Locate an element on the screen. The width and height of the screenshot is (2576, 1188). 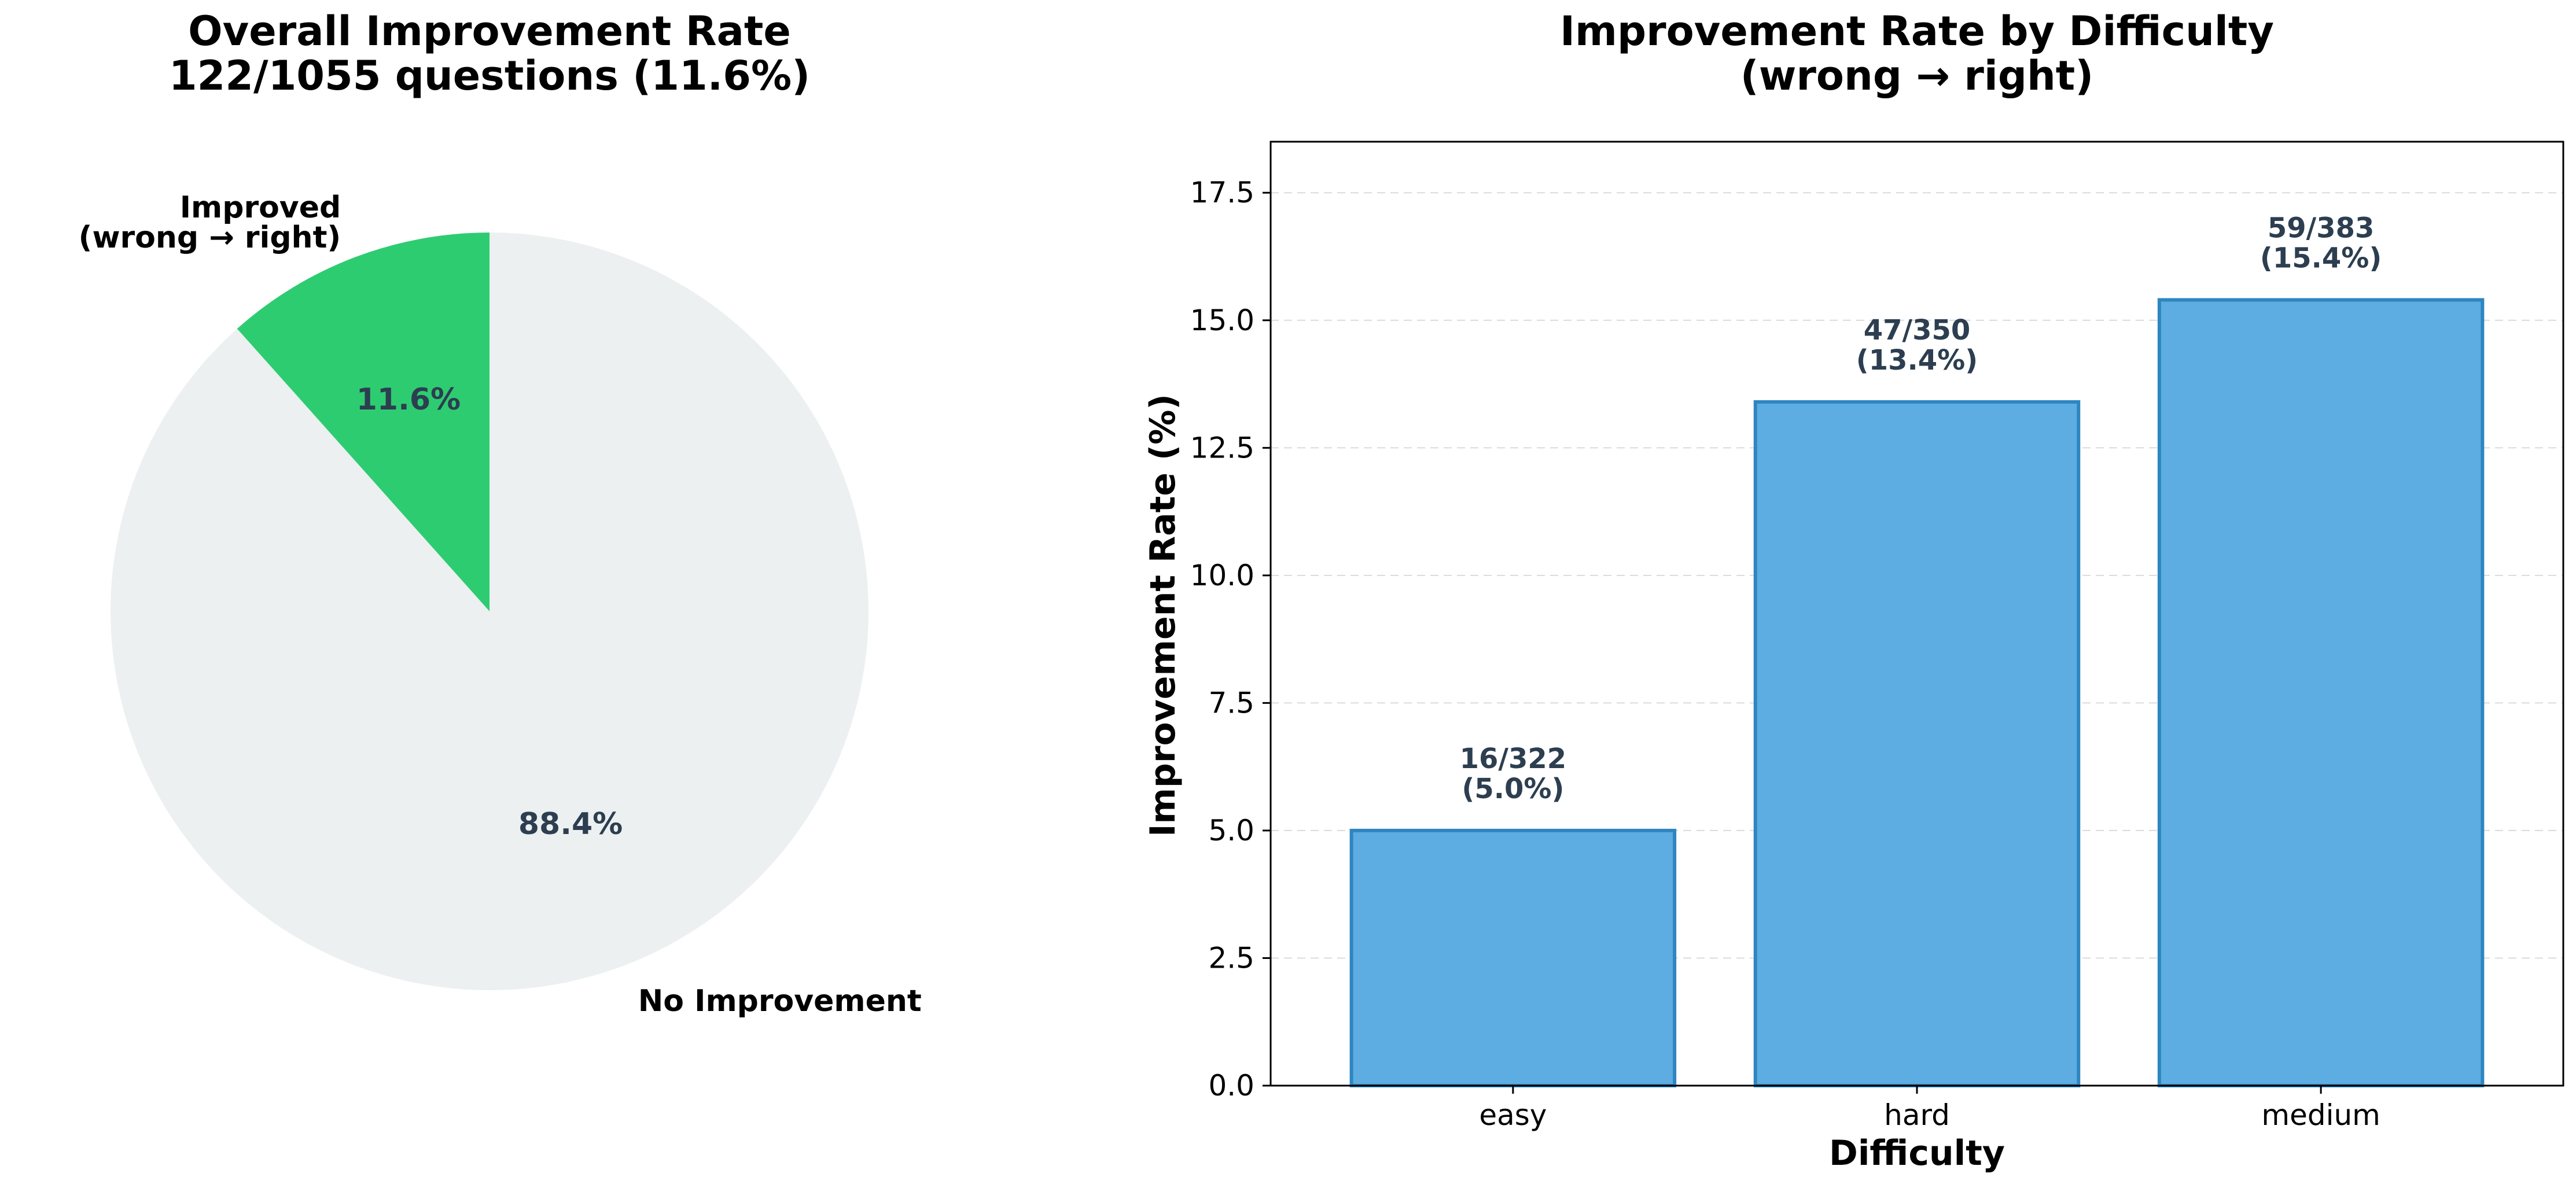
y-tick-label: 15.0 is located at coordinates (1222, 320).